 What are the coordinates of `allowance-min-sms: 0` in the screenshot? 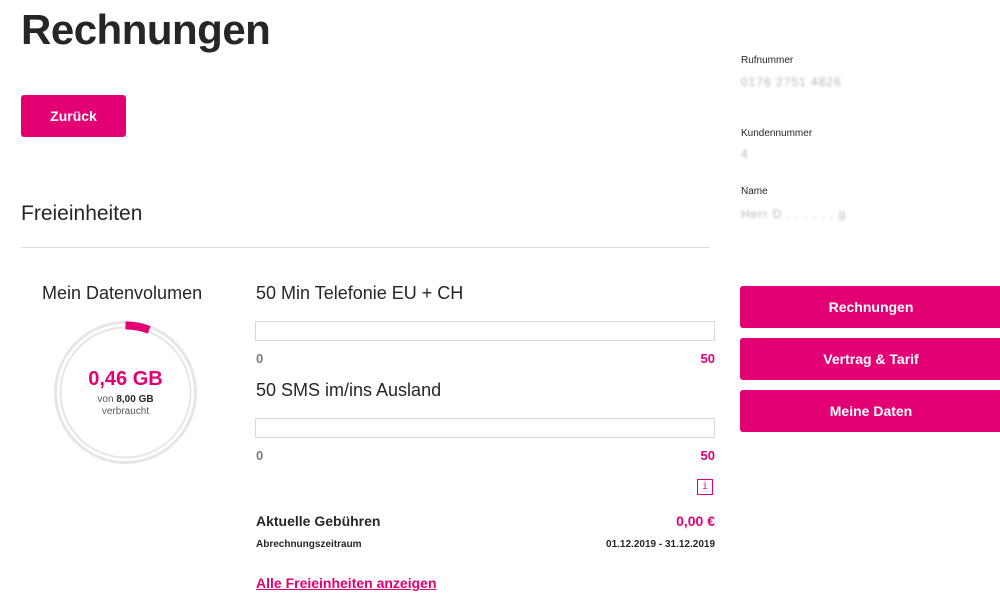 It's located at (260, 455).